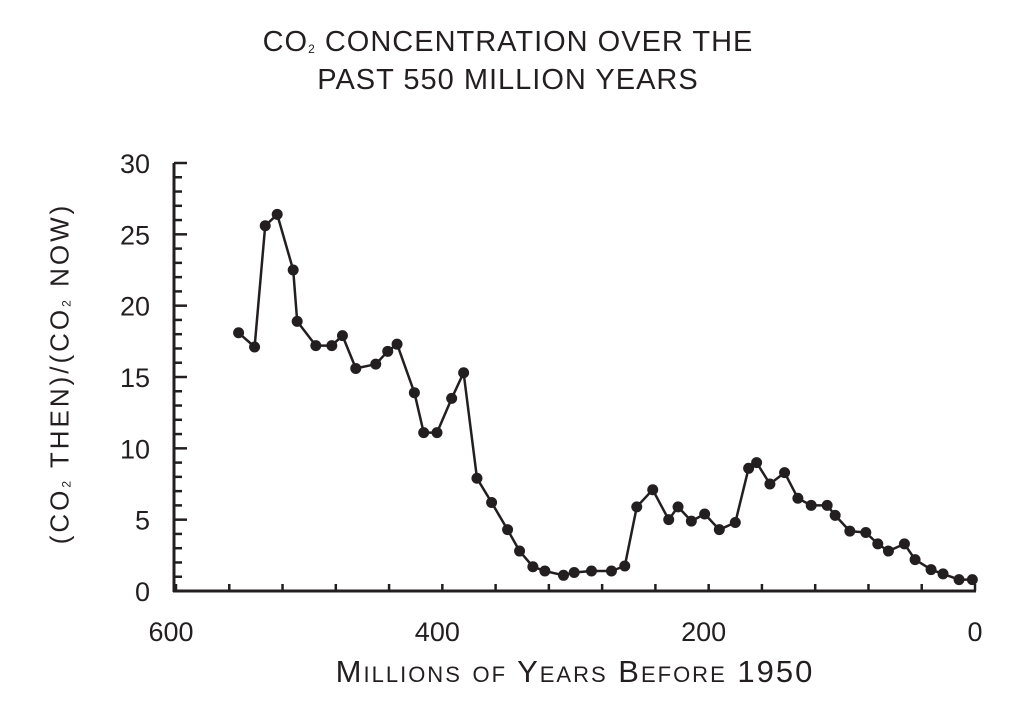  Describe the element at coordinates (703, 632) in the screenshot. I see `x-tick-label: 200` at that location.